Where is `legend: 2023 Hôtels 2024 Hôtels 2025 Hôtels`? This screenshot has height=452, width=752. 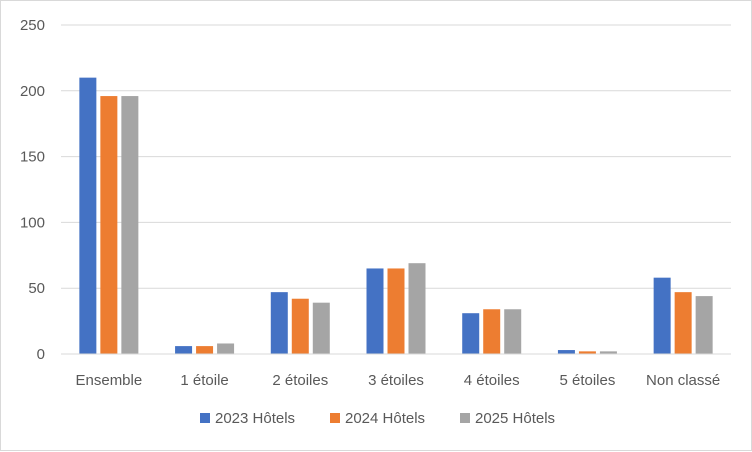
legend: 2023 Hôtels 2024 Hôtels 2025 Hôtels is located at coordinates (377, 418).